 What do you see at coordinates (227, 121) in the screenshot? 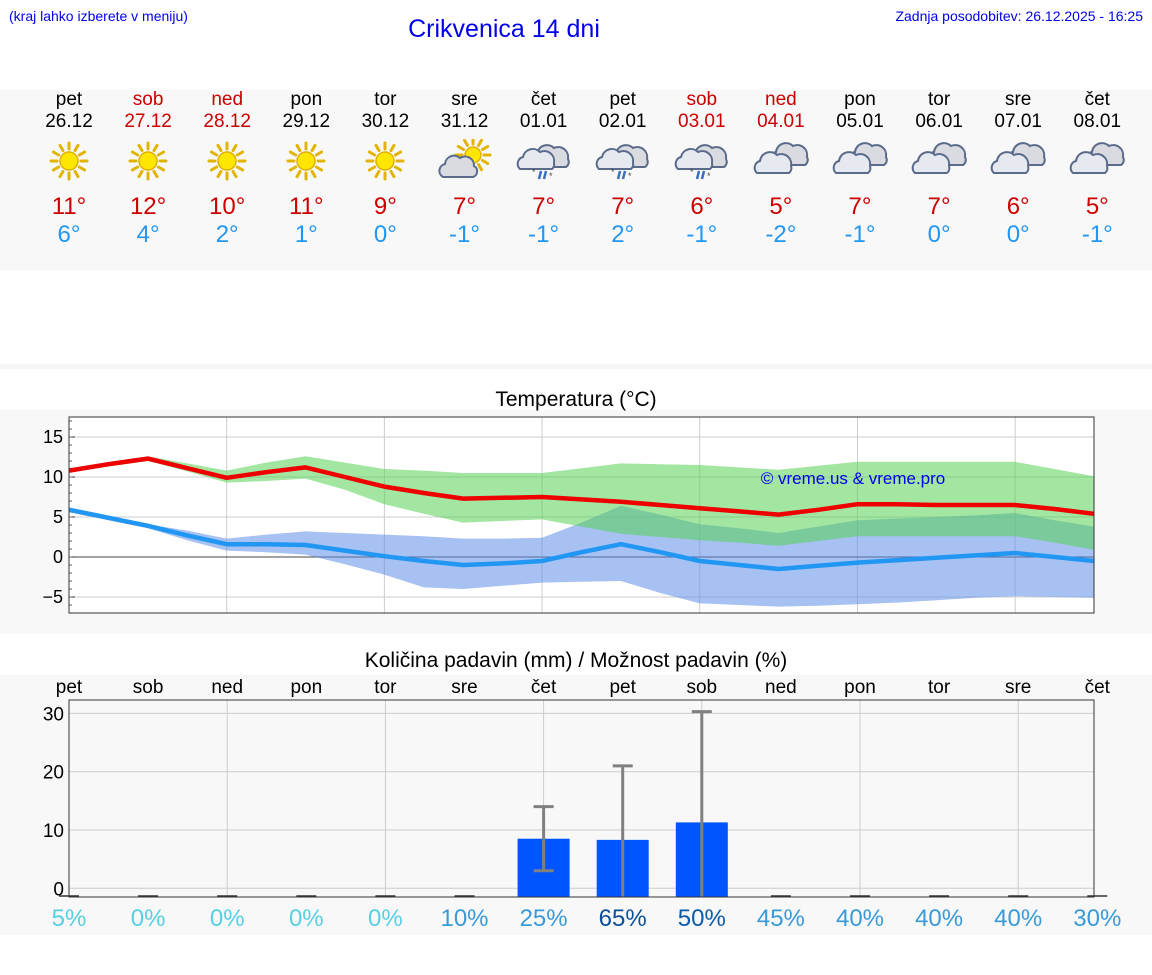
I see `date-label: 28.12` at bounding box center [227, 121].